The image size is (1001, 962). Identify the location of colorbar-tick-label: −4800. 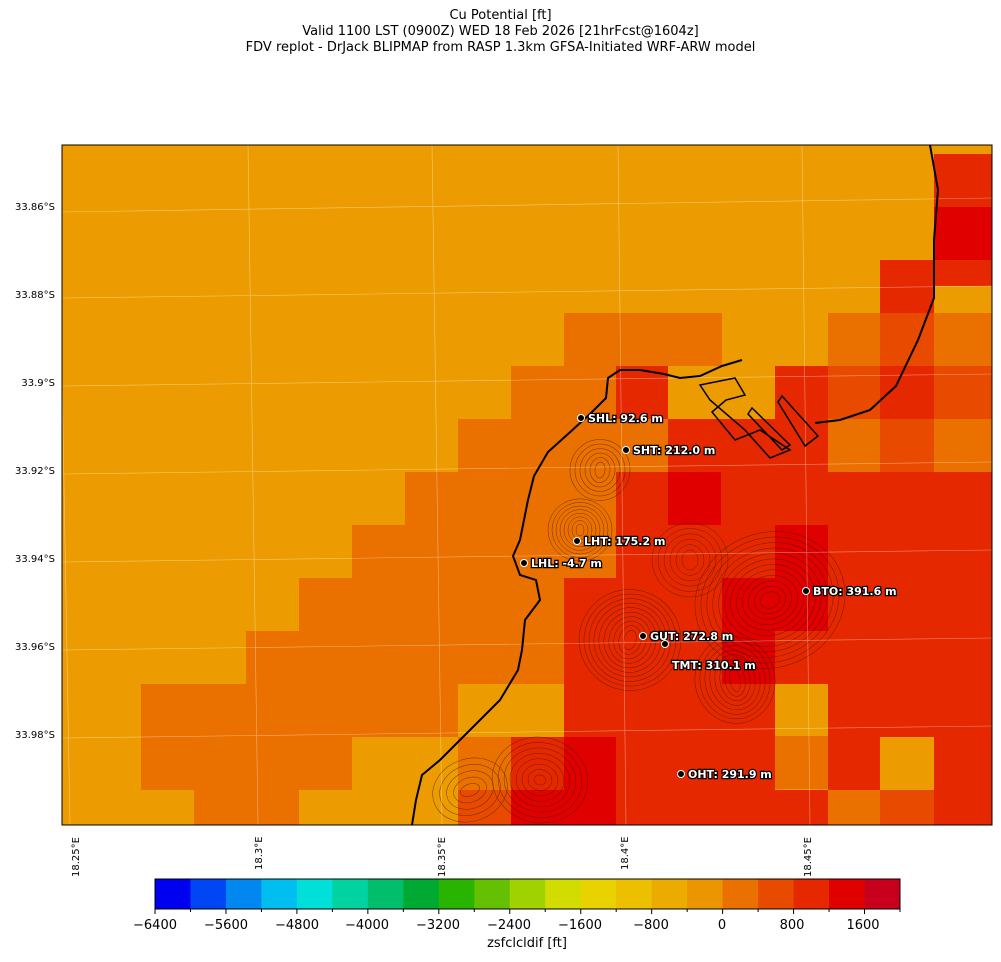
(297, 925).